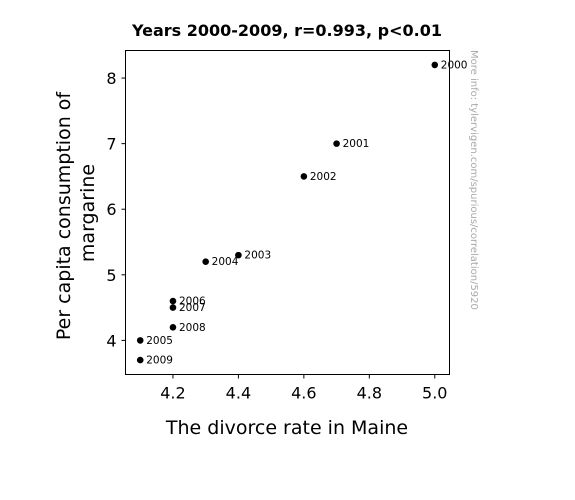  I want to click on point-label: 2000, so click(454, 65).